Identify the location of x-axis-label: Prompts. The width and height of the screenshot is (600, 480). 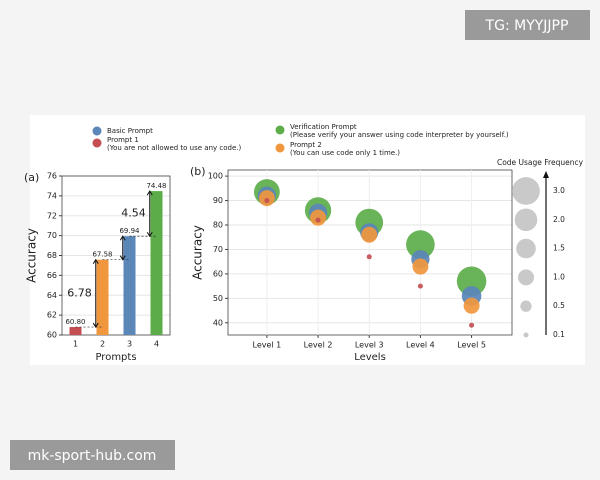
(115, 357).